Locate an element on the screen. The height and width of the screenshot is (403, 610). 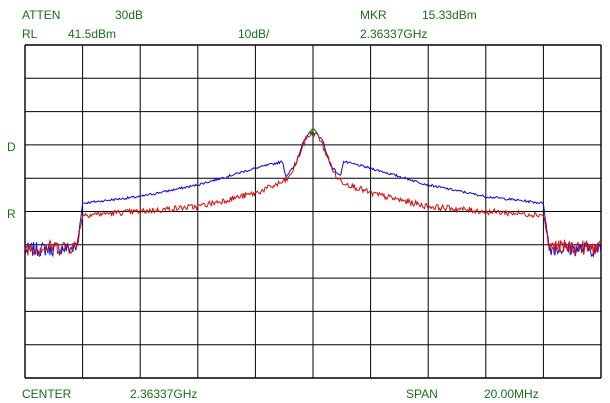
span-value: 20.00MHz is located at coordinates (511, 394).